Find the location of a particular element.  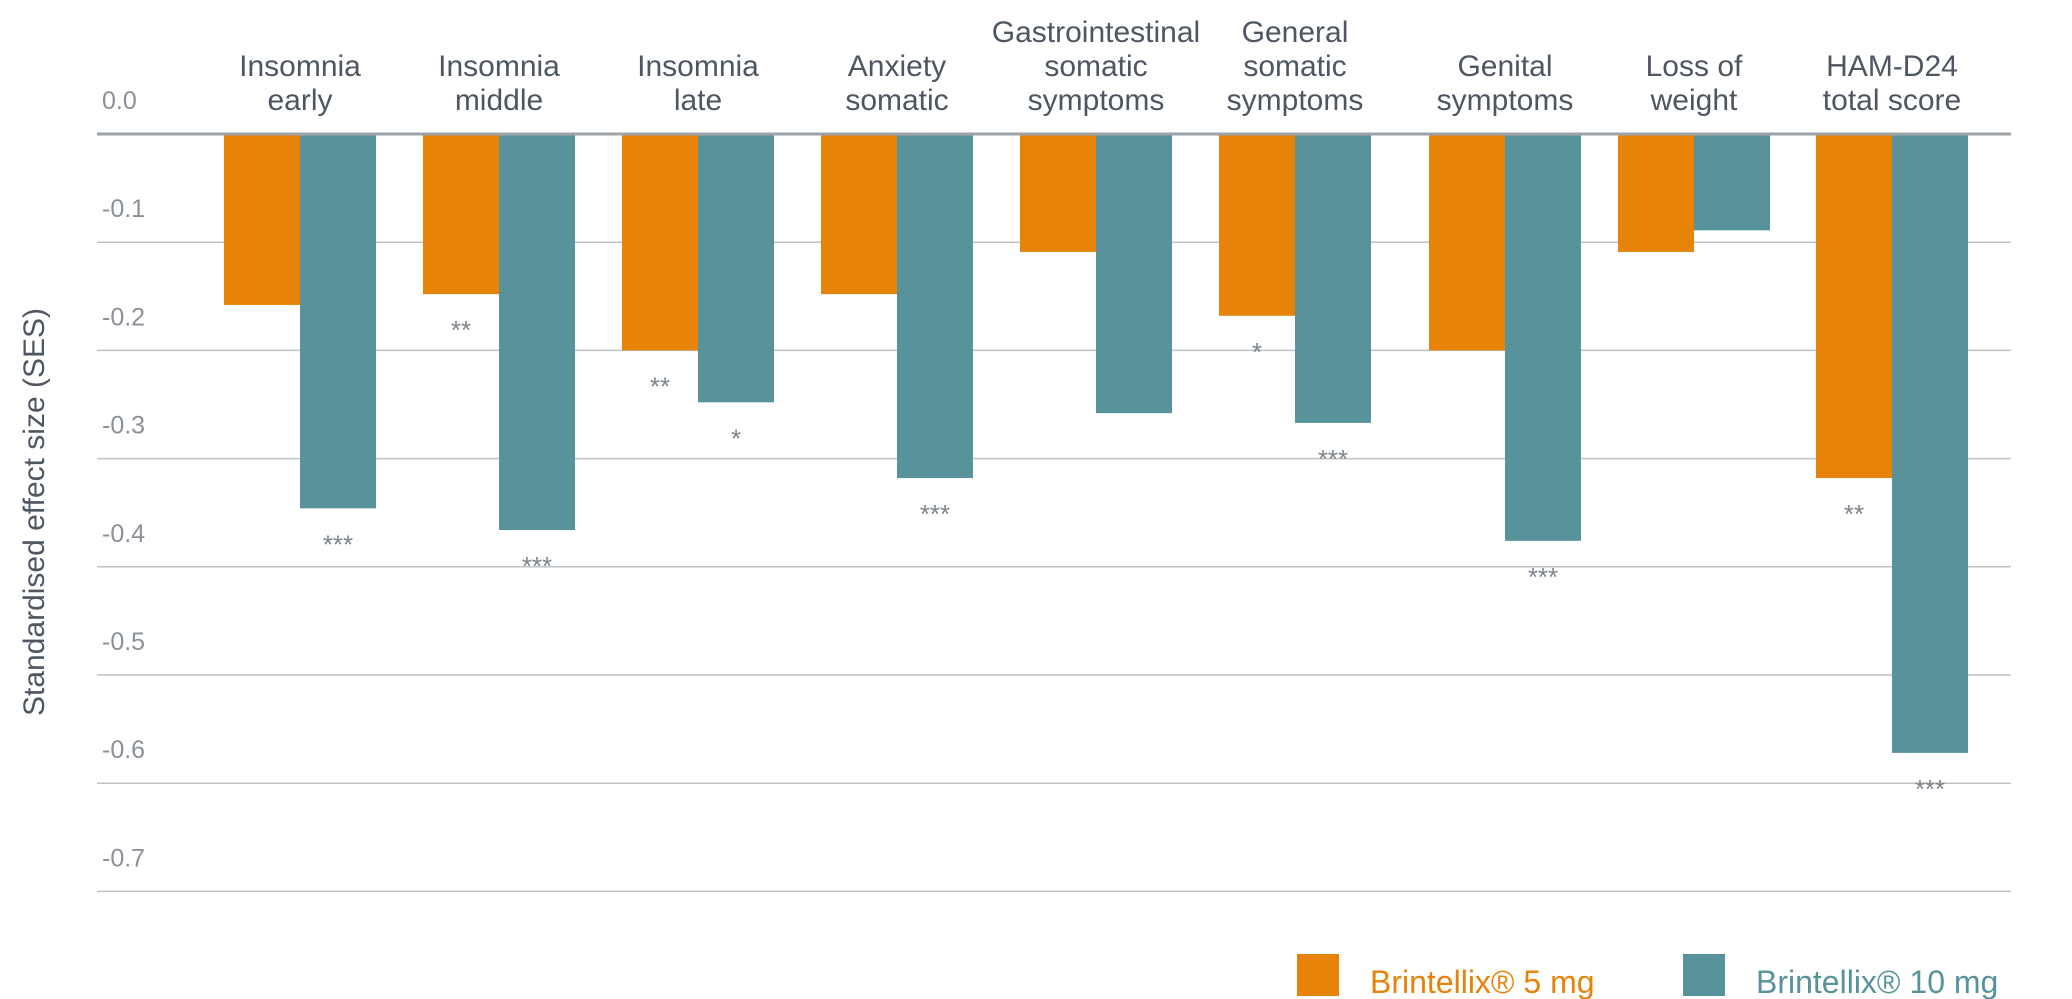

category-label: weight is located at coordinates (1694, 100).